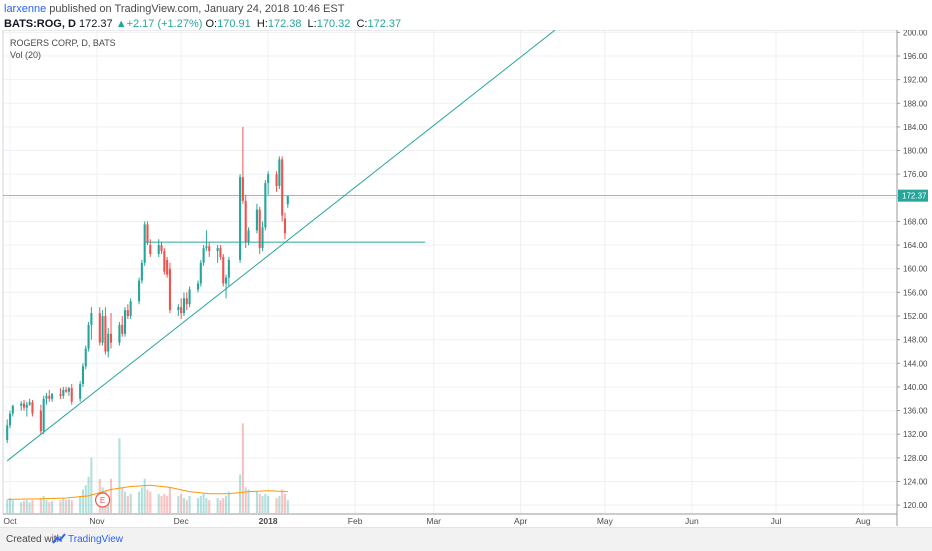  Describe the element at coordinates (262, 24) in the screenshot. I see `high-label: H:` at that location.